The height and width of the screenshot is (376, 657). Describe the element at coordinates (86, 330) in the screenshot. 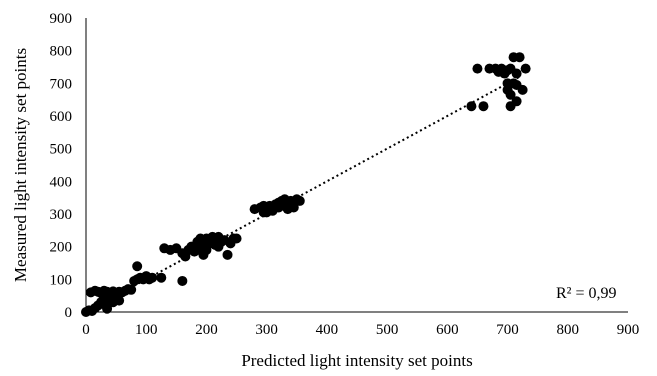

I see `x-tick-label: 0` at that location.